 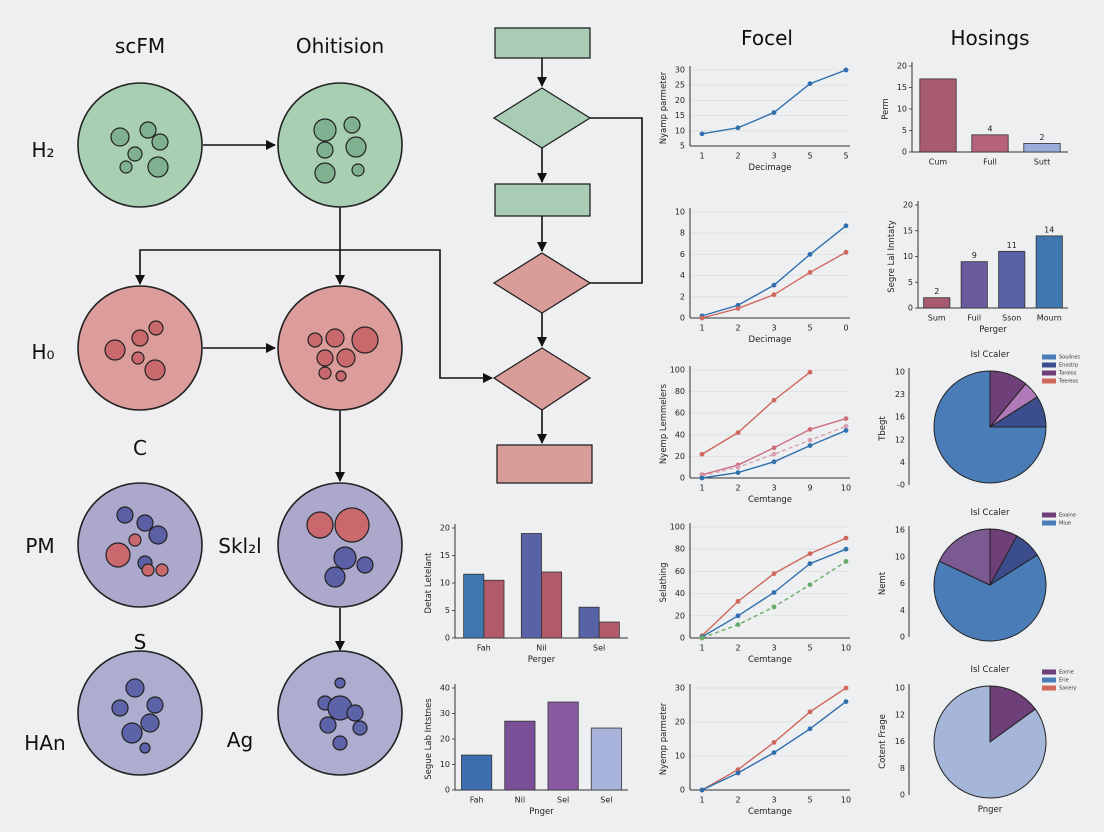 What do you see at coordinates (340, 46) in the screenshot?
I see `column-title: Ohitision` at bounding box center [340, 46].